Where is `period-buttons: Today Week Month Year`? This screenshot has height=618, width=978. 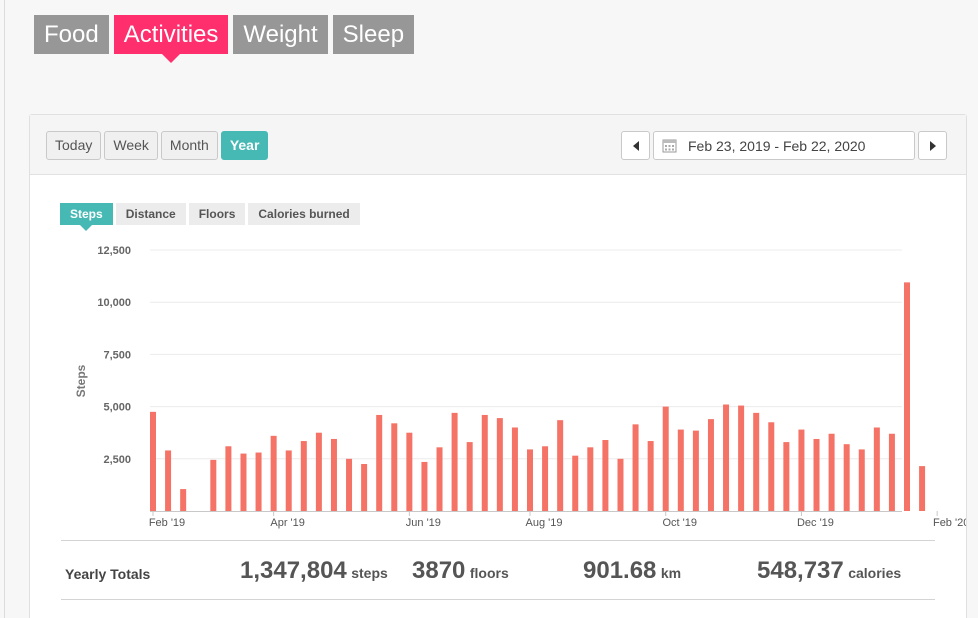
period-buttons: Today Week Month Year is located at coordinates (158, 145).